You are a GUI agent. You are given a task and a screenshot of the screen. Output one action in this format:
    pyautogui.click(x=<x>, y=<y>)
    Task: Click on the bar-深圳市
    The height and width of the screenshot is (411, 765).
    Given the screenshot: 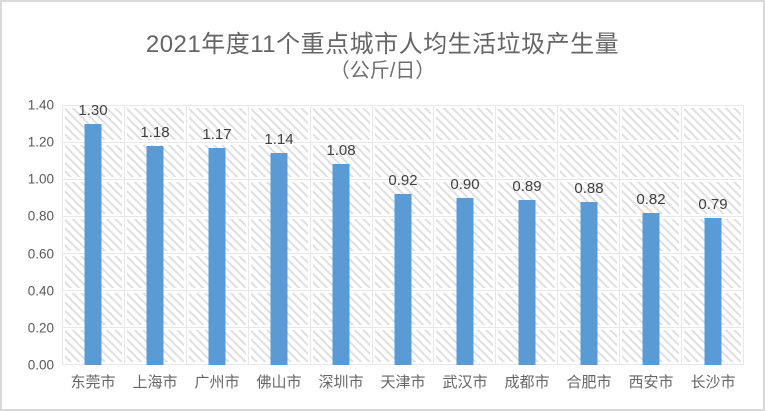 What is the action you would take?
    pyautogui.click(x=341, y=264)
    